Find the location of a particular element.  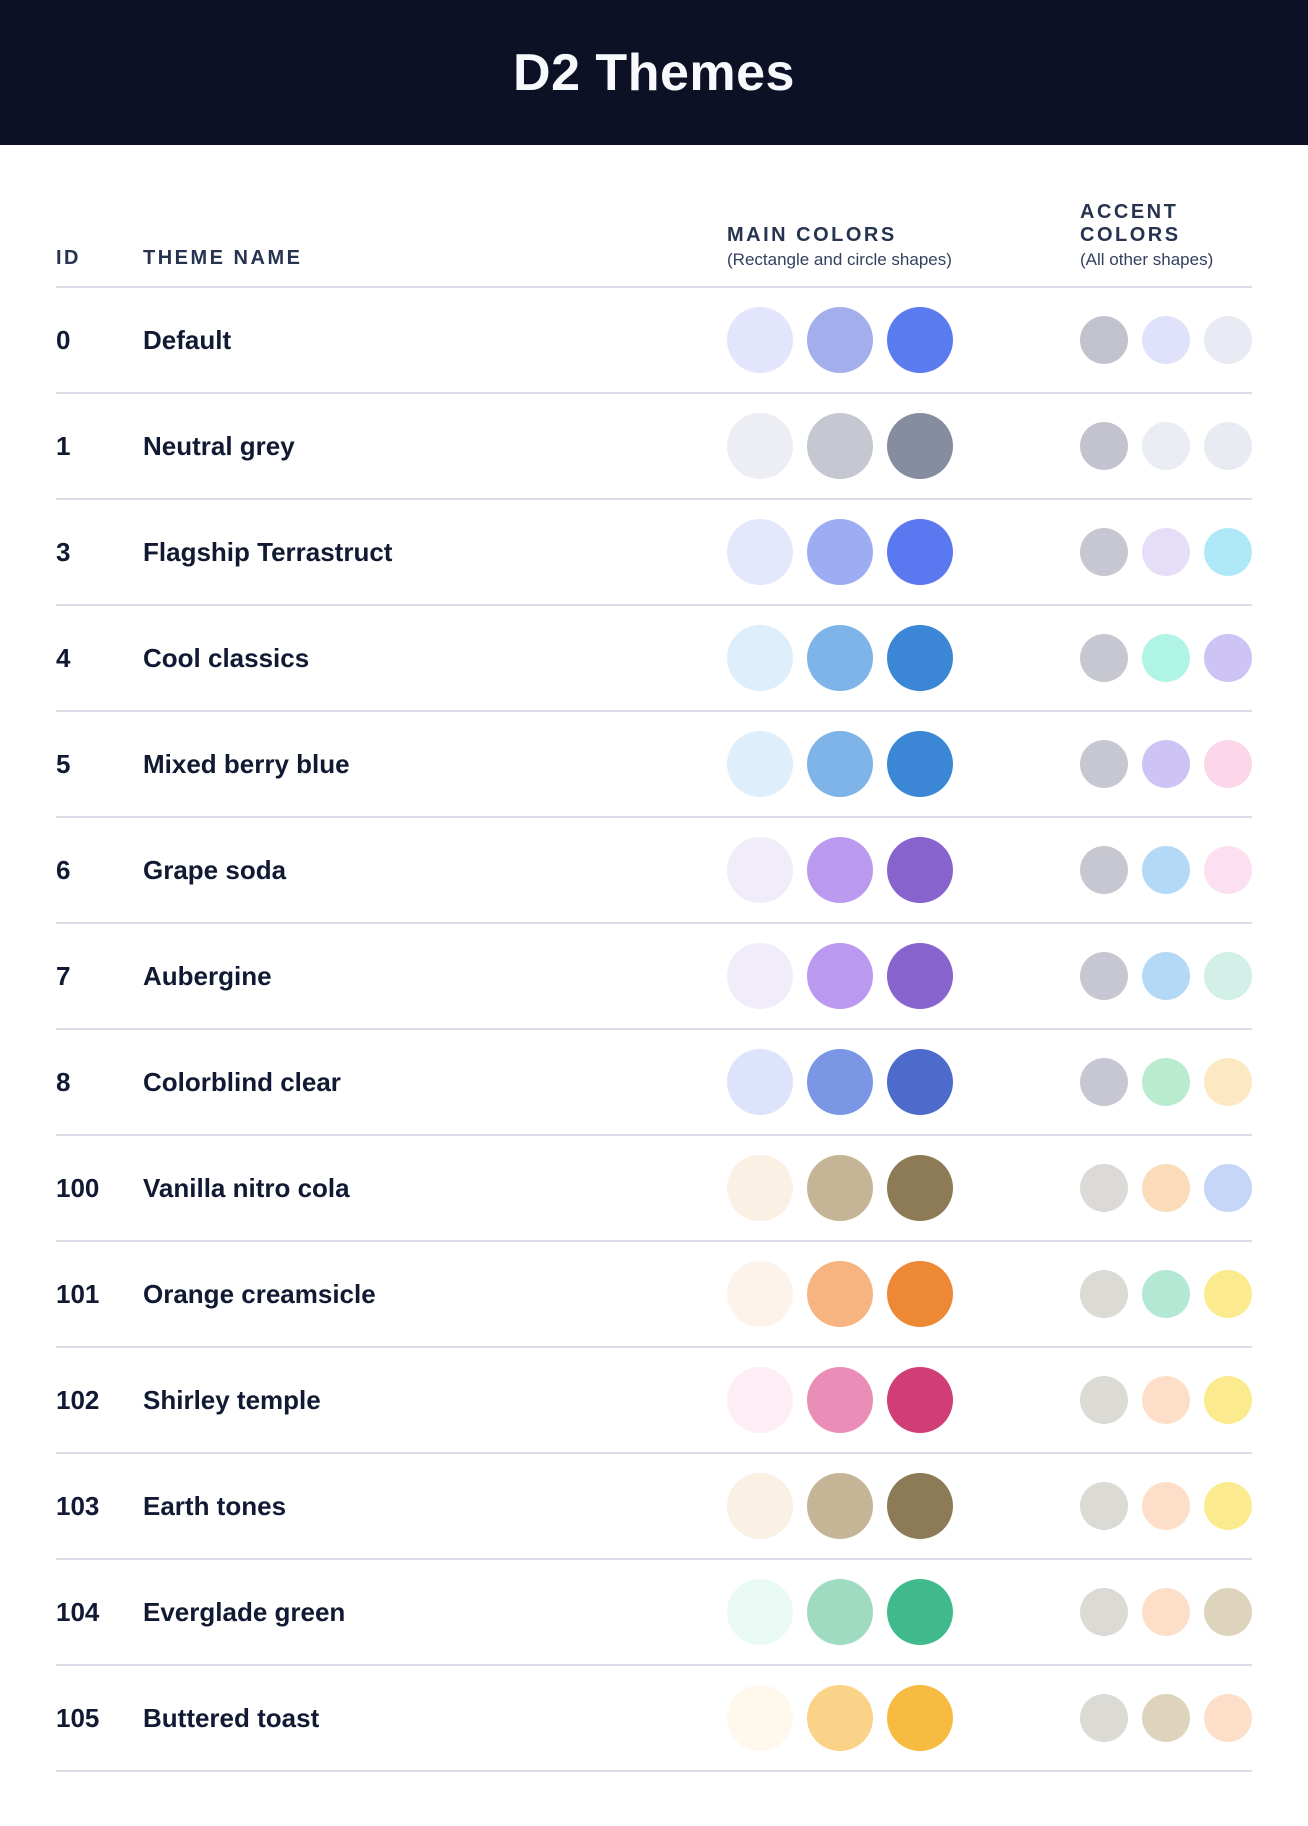

theme-id: 5 is located at coordinates (63, 763).